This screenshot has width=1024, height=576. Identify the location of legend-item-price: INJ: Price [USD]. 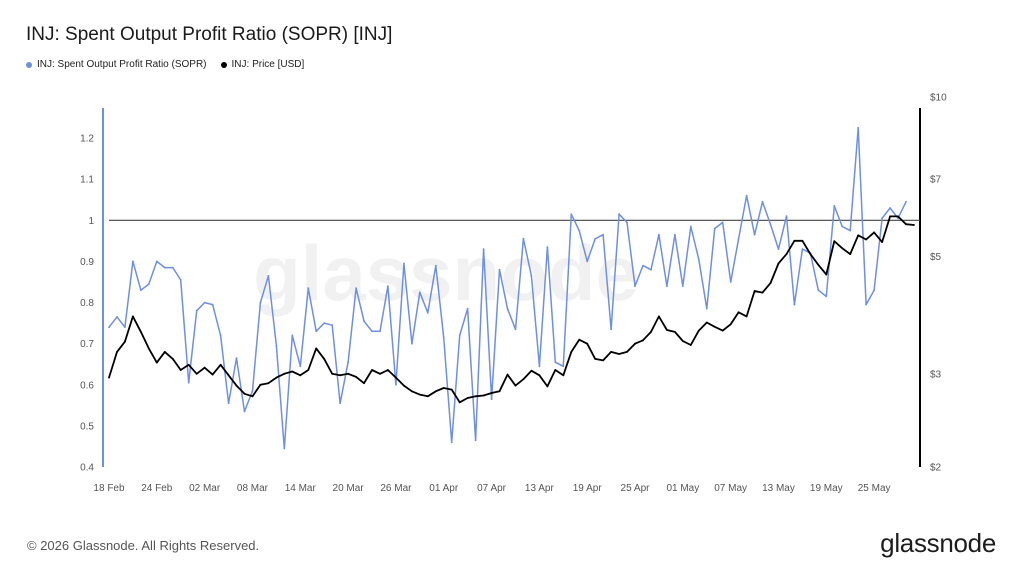
(262, 64).